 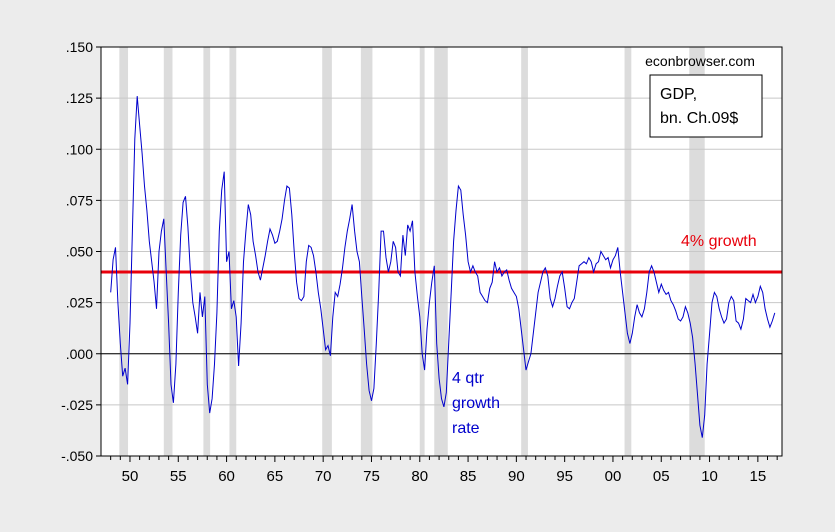 I want to click on x-tick-label: 70, so click(x=323, y=476).